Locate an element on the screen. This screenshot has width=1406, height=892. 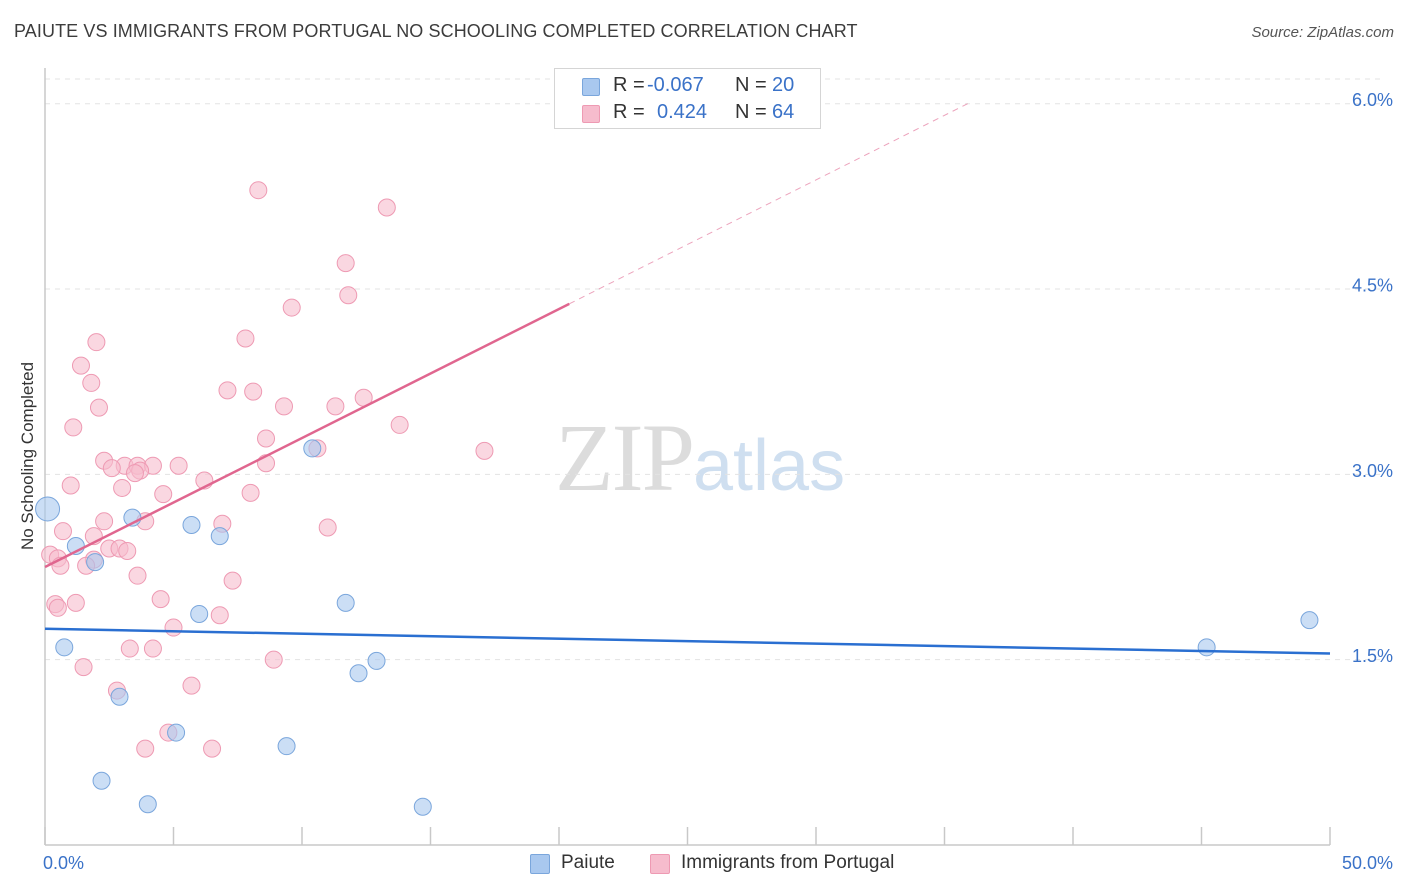
source-credit: Source: ZipAtlas.com is located at coordinates (1322, 32).